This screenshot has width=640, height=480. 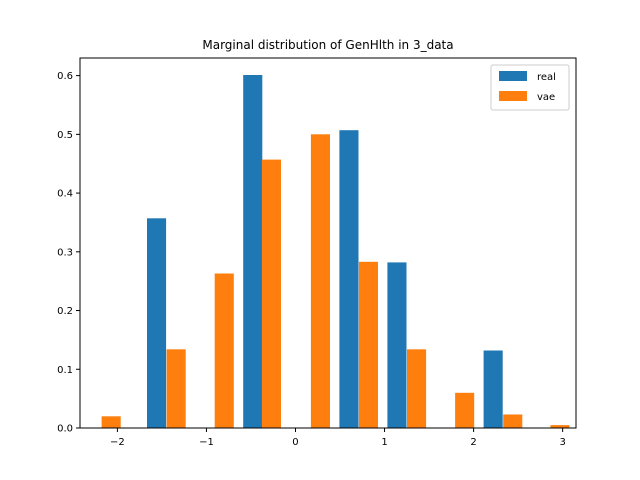 I want to click on y-axis: 0.0 0.1 0.2 0.3 0.4 0.5 0.6, so click(x=68, y=253).